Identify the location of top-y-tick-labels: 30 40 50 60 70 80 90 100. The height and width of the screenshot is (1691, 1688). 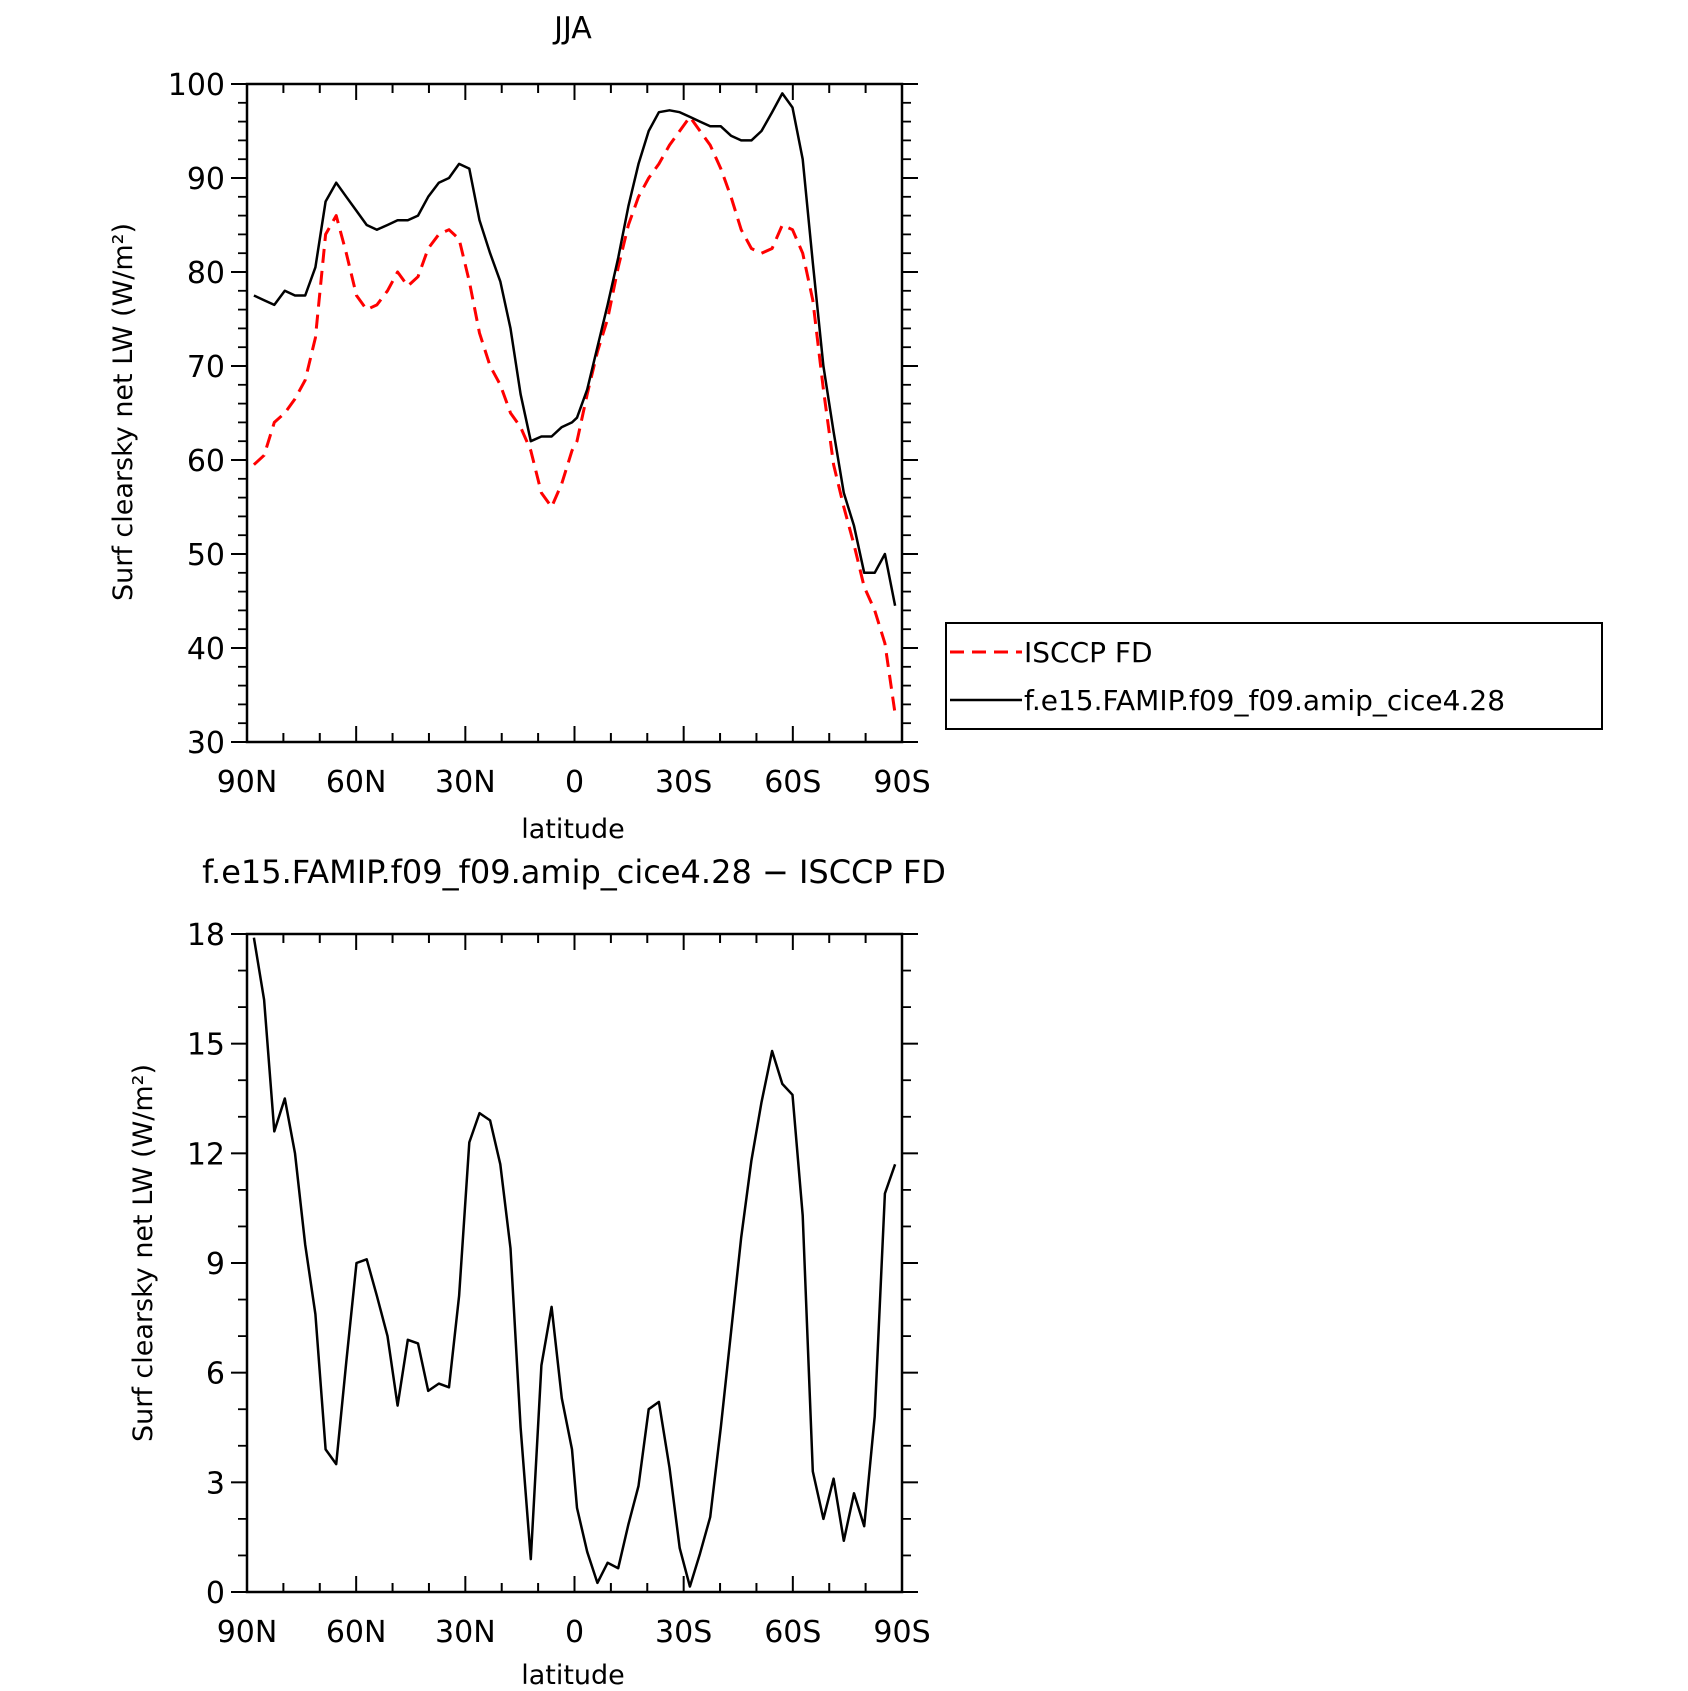
(196, 414).